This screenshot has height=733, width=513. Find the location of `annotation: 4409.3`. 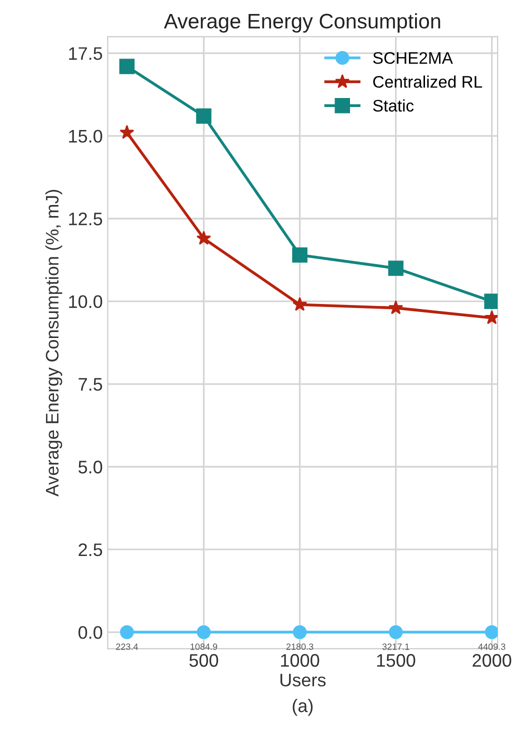

annotation: 4409.3 is located at coordinates (492, 647).